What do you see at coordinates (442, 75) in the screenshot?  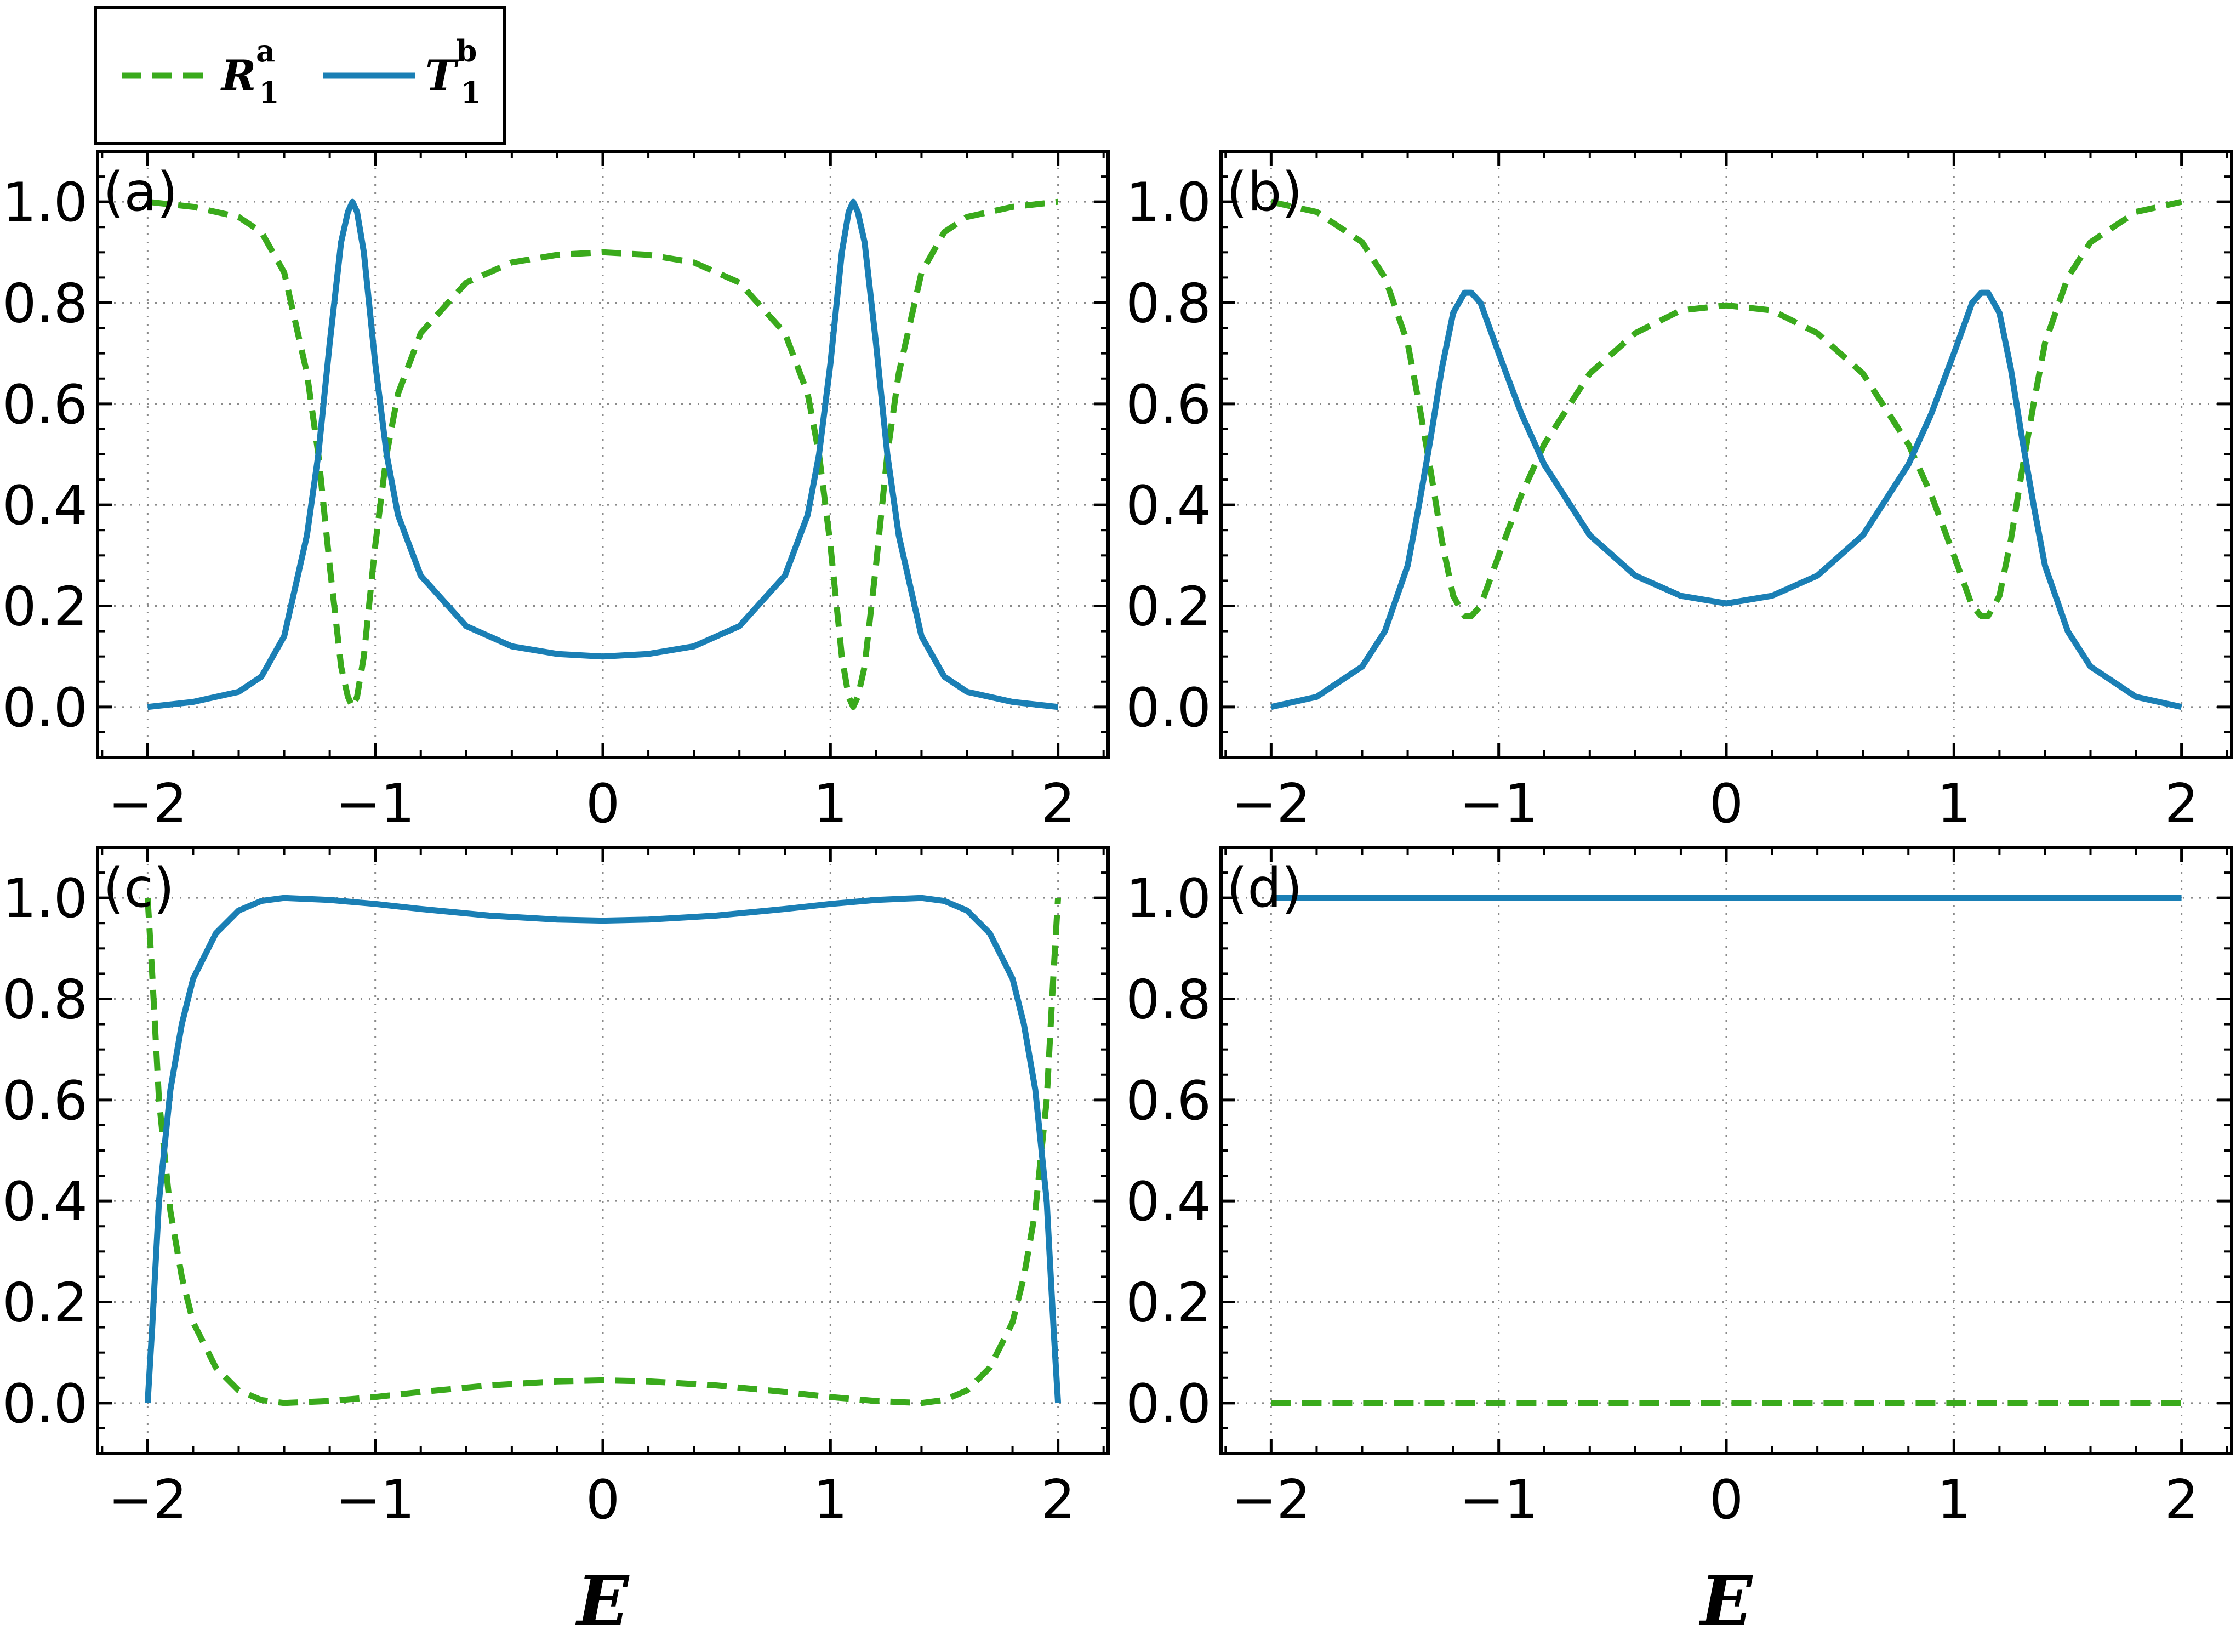 I see `legend-t1b-symbol: T` at bounding box center [442, 75].